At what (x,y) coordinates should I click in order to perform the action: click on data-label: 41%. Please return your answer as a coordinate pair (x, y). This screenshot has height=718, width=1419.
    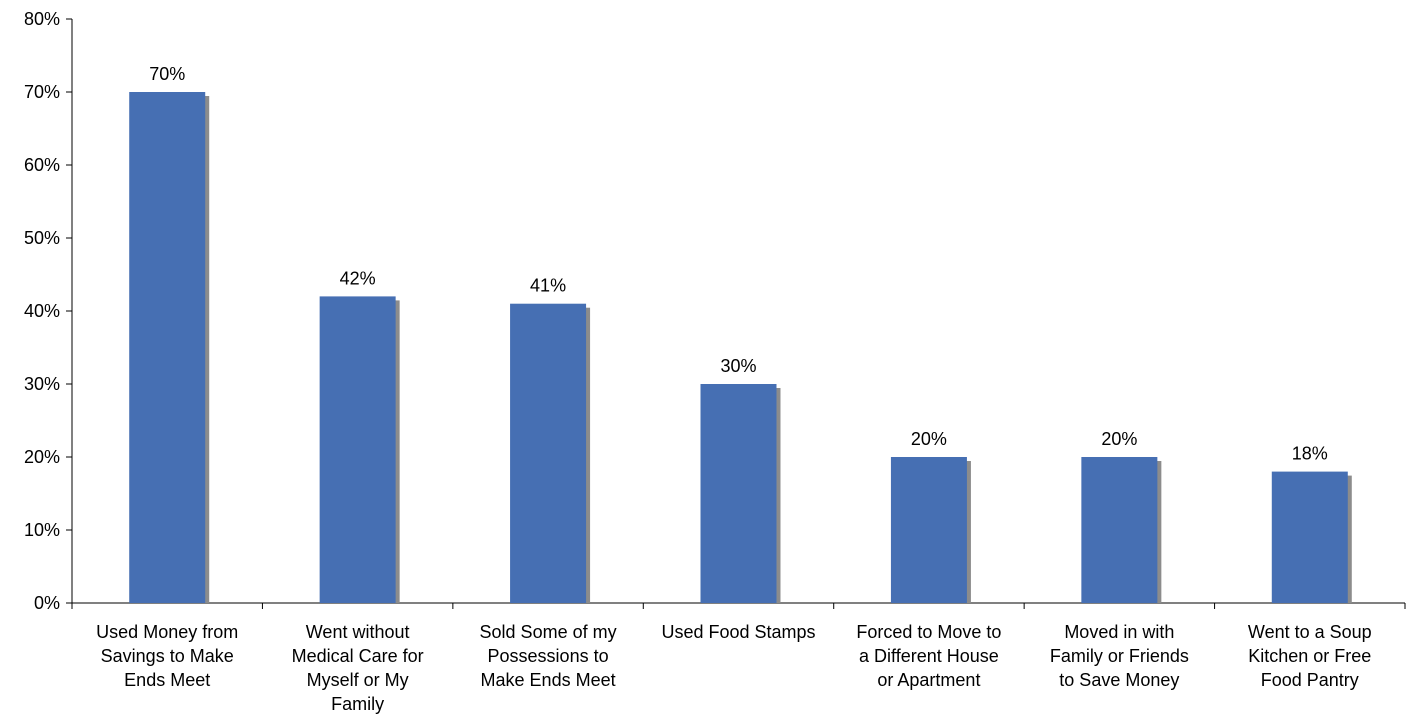
    Looking at the image, I should click on (548, 286).